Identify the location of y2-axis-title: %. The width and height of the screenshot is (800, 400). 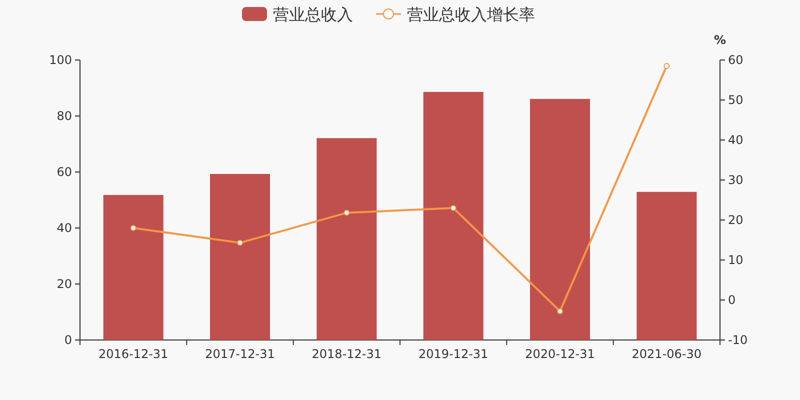
(720, 40).